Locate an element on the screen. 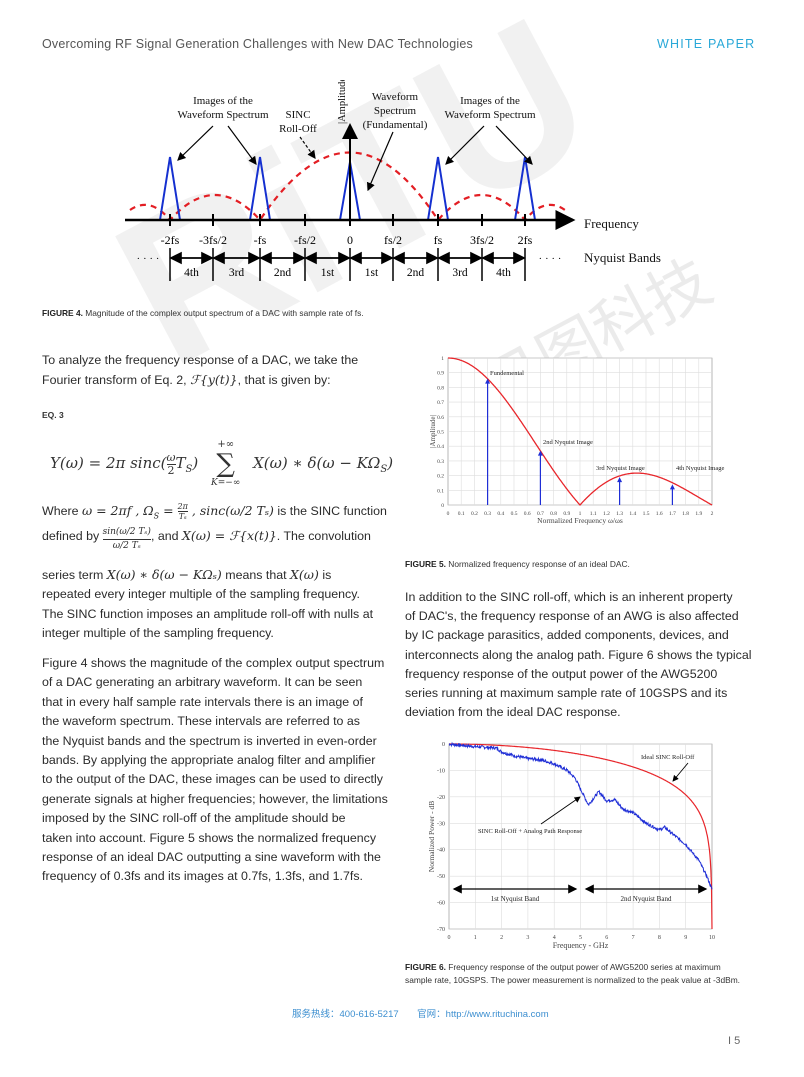  sinc-curve is located at coordinates (580, 431).